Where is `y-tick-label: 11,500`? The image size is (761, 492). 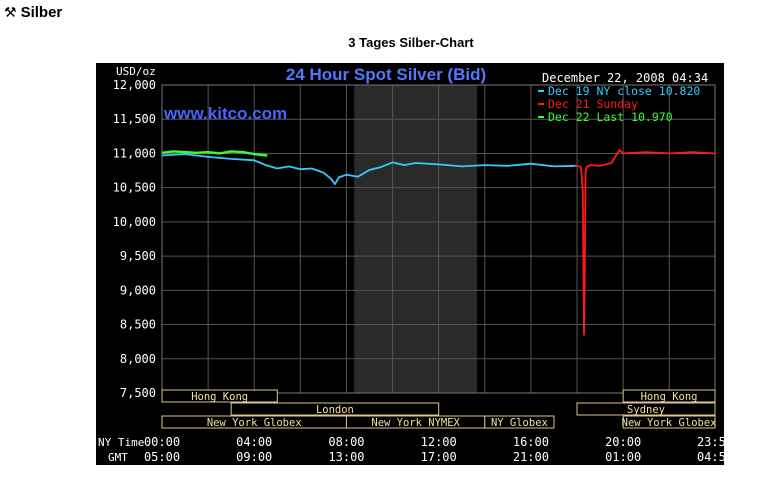
y-tick-label: 11,500 is located at coordinates (134, 119).